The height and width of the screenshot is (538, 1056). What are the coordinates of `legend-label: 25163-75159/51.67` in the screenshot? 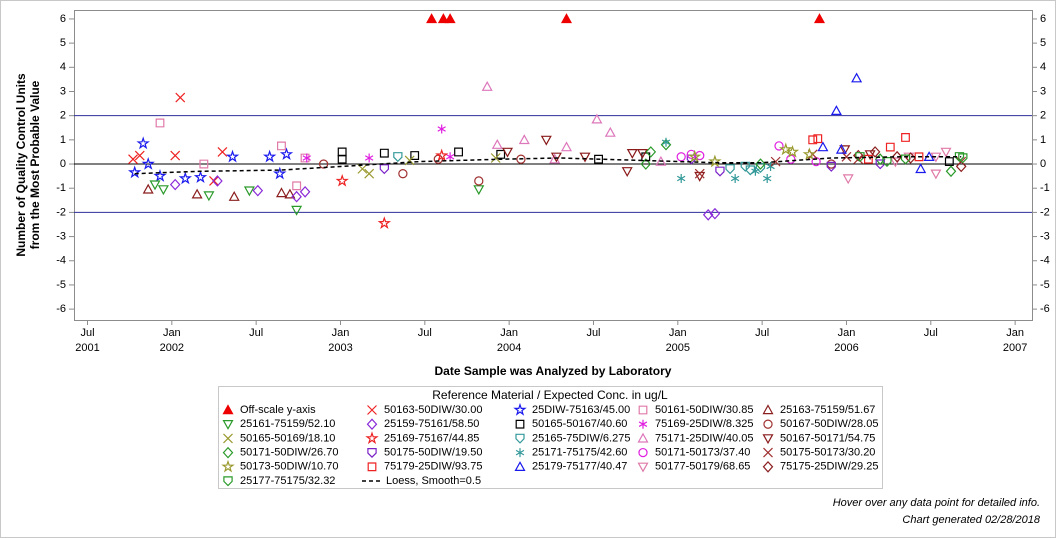 It's located at (827, 410).